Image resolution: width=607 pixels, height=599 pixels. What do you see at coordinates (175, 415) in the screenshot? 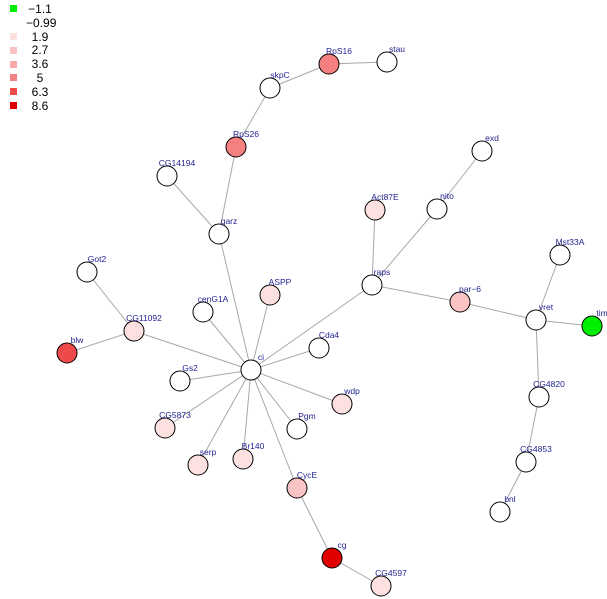
I see `node-label: CG5873` at bounding box center [175, 415].